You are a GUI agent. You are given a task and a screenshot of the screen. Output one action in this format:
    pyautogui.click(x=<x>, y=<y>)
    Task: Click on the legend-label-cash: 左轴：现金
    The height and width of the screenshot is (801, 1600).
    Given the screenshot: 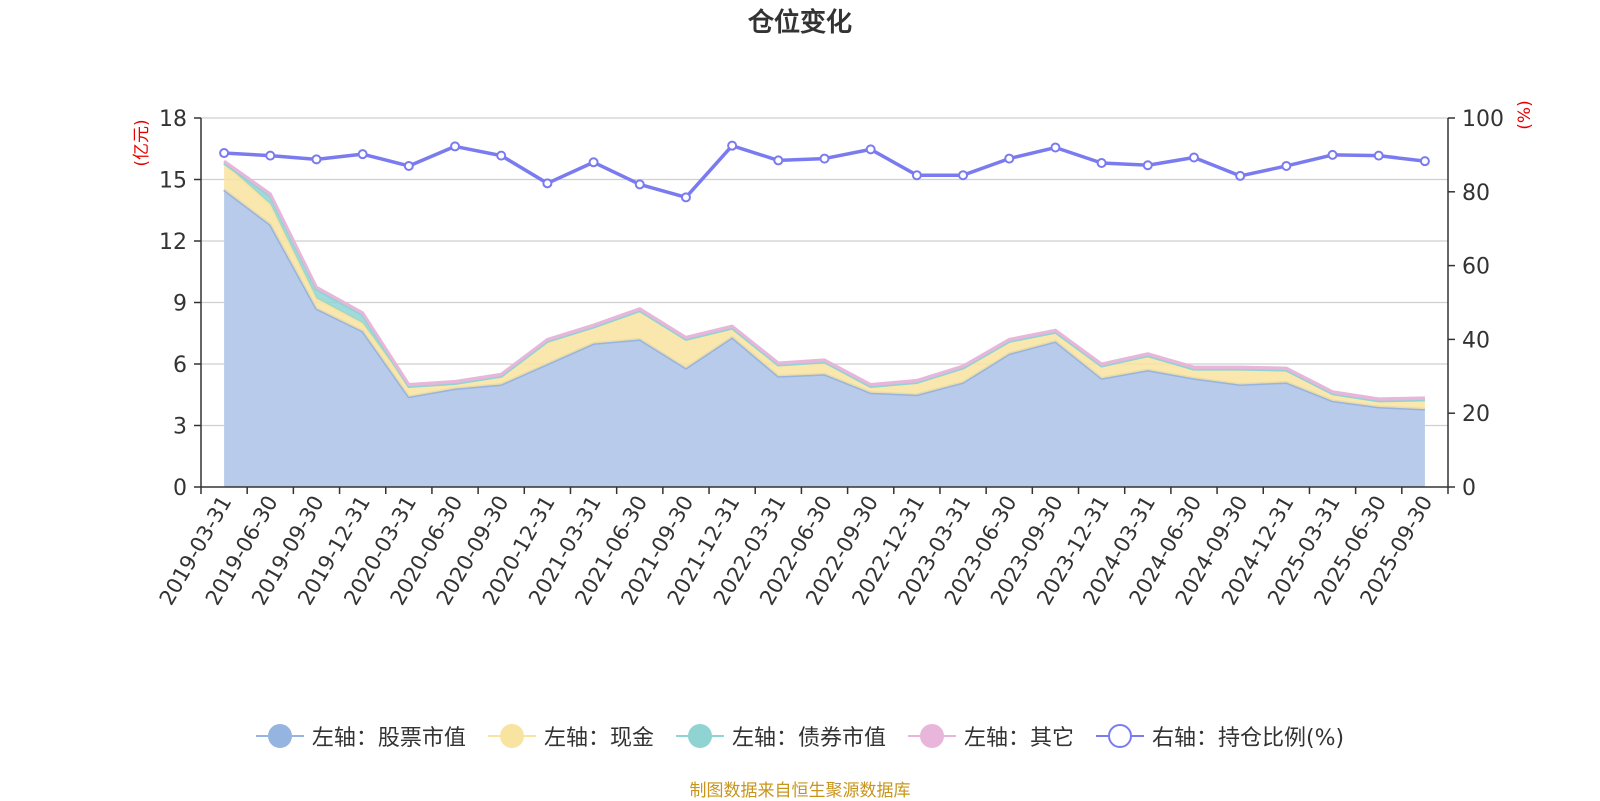 What is the action you would take?
    pyautogui.click(x=598, y=738)
    